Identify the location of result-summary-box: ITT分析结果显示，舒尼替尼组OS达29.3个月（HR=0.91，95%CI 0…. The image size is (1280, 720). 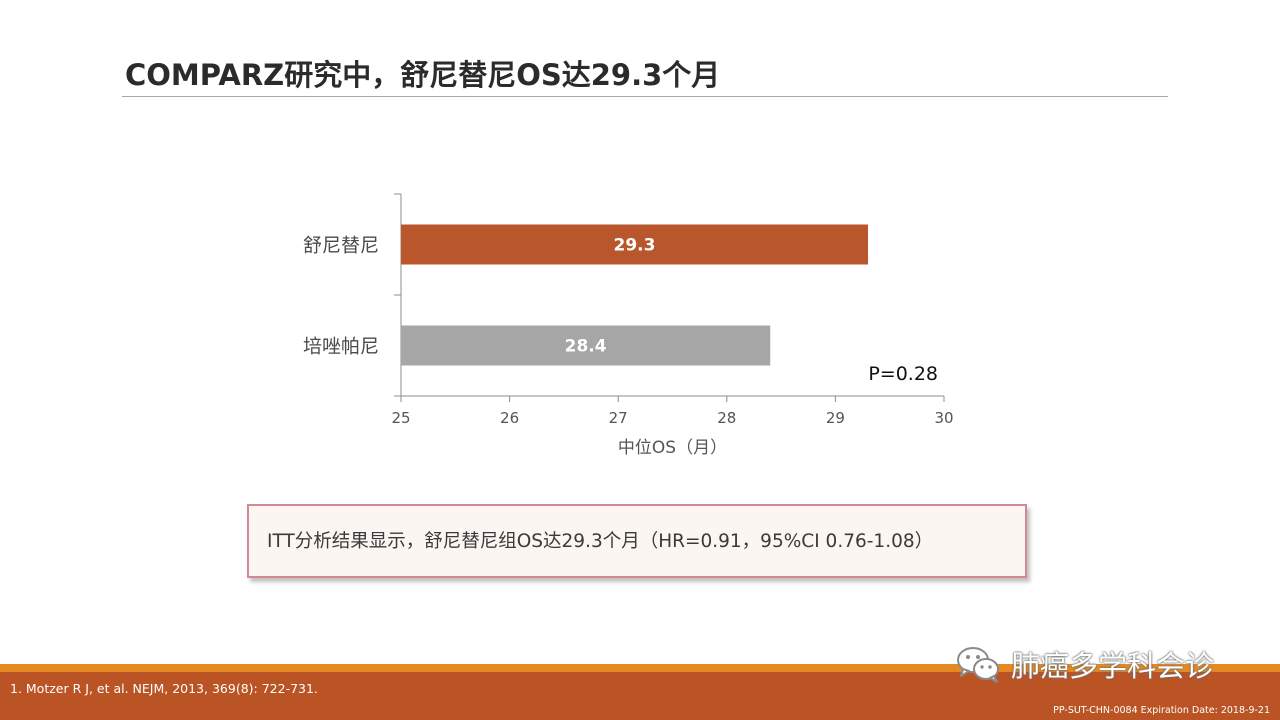
(637, 541).